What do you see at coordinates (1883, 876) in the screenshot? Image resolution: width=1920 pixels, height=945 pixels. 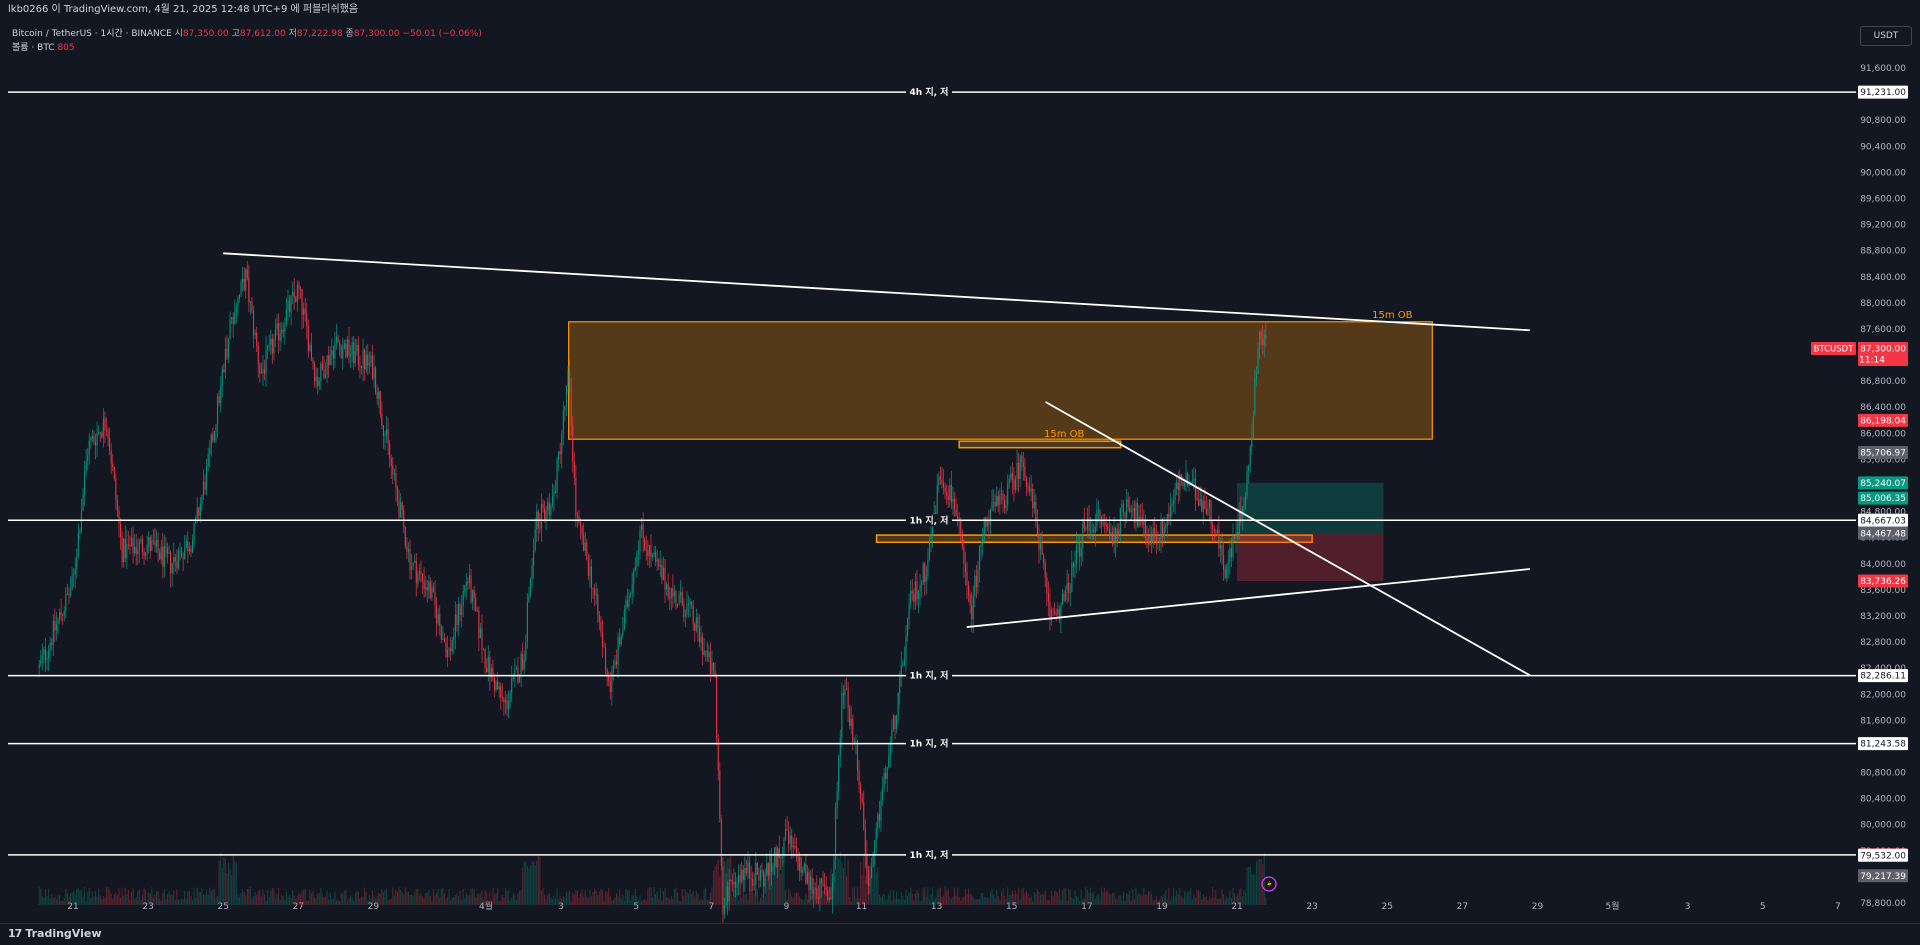 I see `price-axis-tag: 79,217.39` at bounding box center [1883, 876].